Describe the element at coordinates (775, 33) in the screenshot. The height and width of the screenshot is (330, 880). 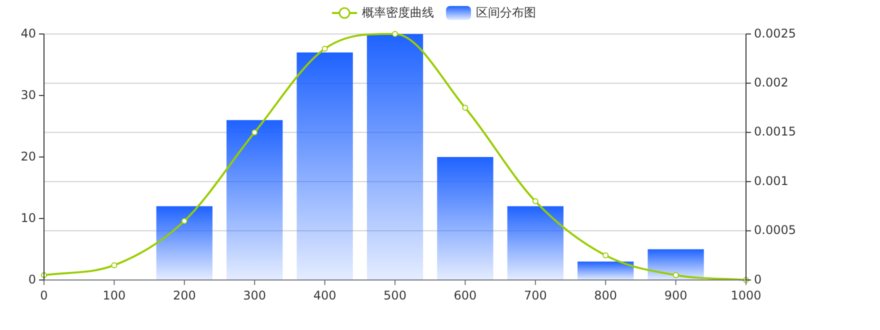
I see `y2-tick-label: 0.0025` at that location.